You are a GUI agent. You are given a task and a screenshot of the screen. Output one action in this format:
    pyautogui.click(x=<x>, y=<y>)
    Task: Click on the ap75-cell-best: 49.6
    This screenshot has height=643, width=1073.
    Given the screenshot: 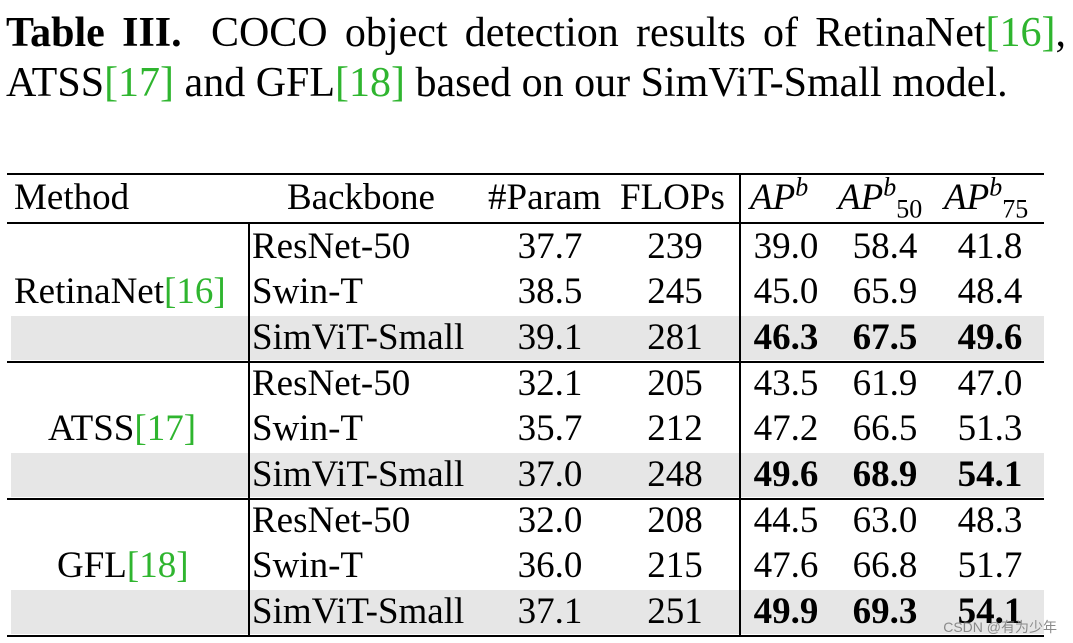 What is the action you would take?
    pyautogui.click(x=990, y=337)
    